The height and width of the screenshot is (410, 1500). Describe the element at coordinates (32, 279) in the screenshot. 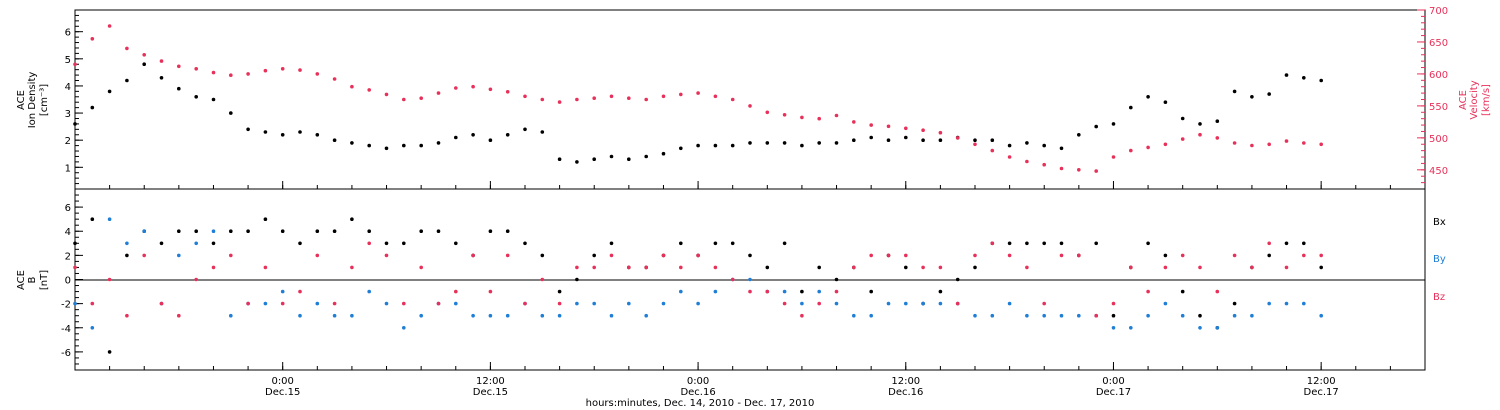

I see `b-axis-label-line2: B` at that location.